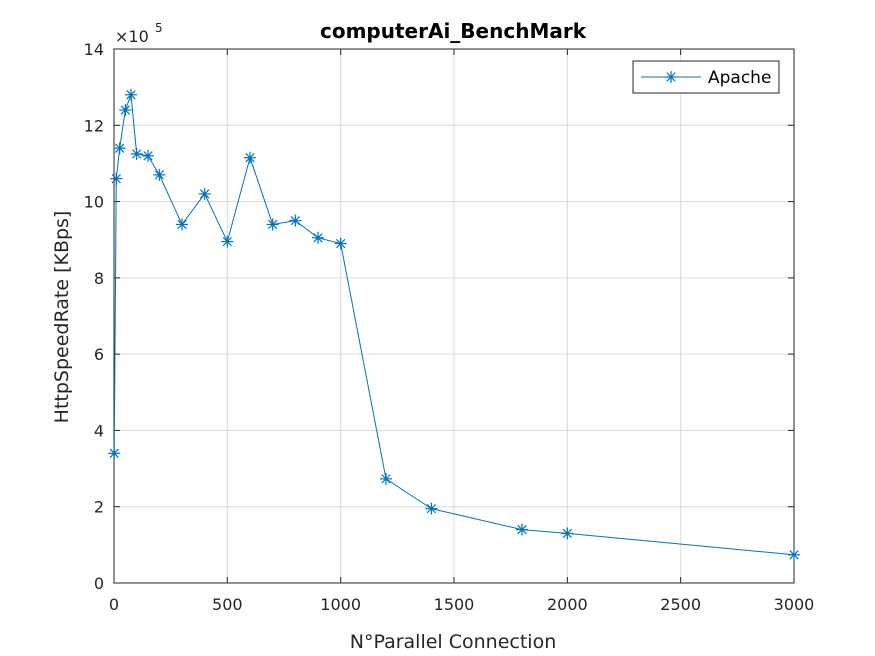 The height and width of the screenshot is (656, 875). I want to click on x-tick-label: 0, so click(114, 604).